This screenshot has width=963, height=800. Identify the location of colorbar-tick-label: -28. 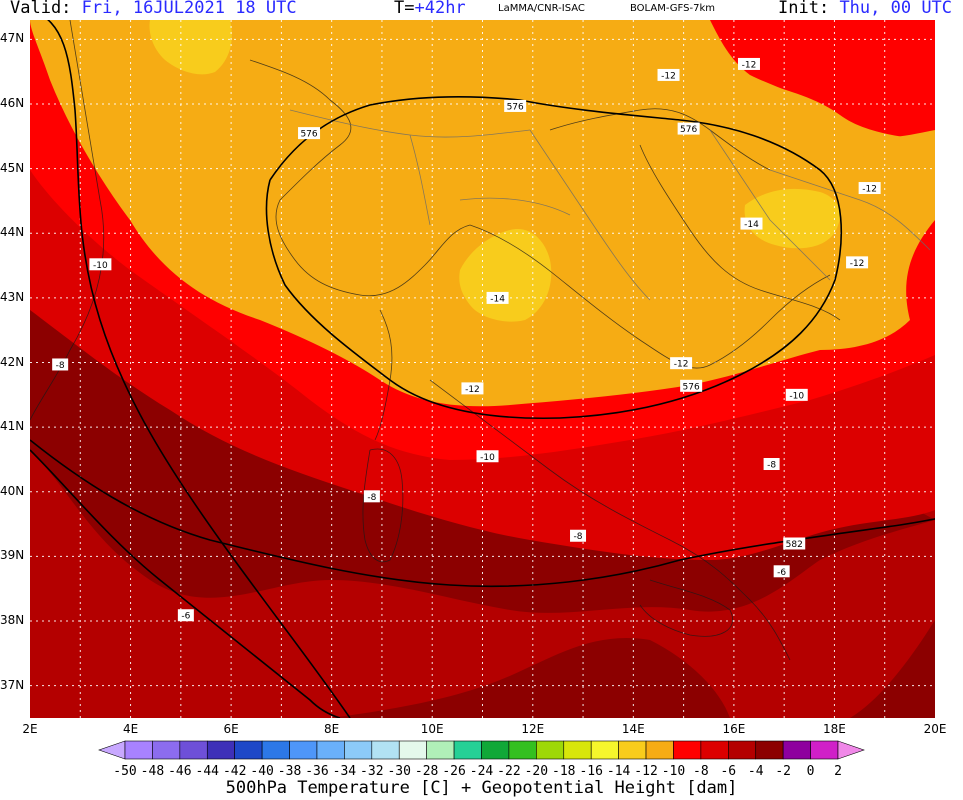
(426, 771).